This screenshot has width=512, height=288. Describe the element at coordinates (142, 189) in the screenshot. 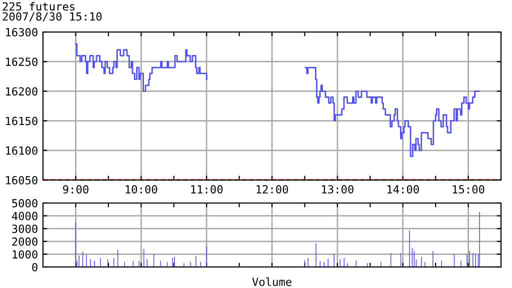

I see `x-tick-label: 10:00` at that location.